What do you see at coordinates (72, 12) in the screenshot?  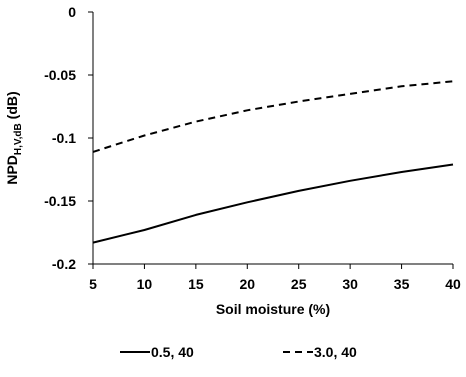 I see `y-tick-label: 0` at bounding box center [72, 12].